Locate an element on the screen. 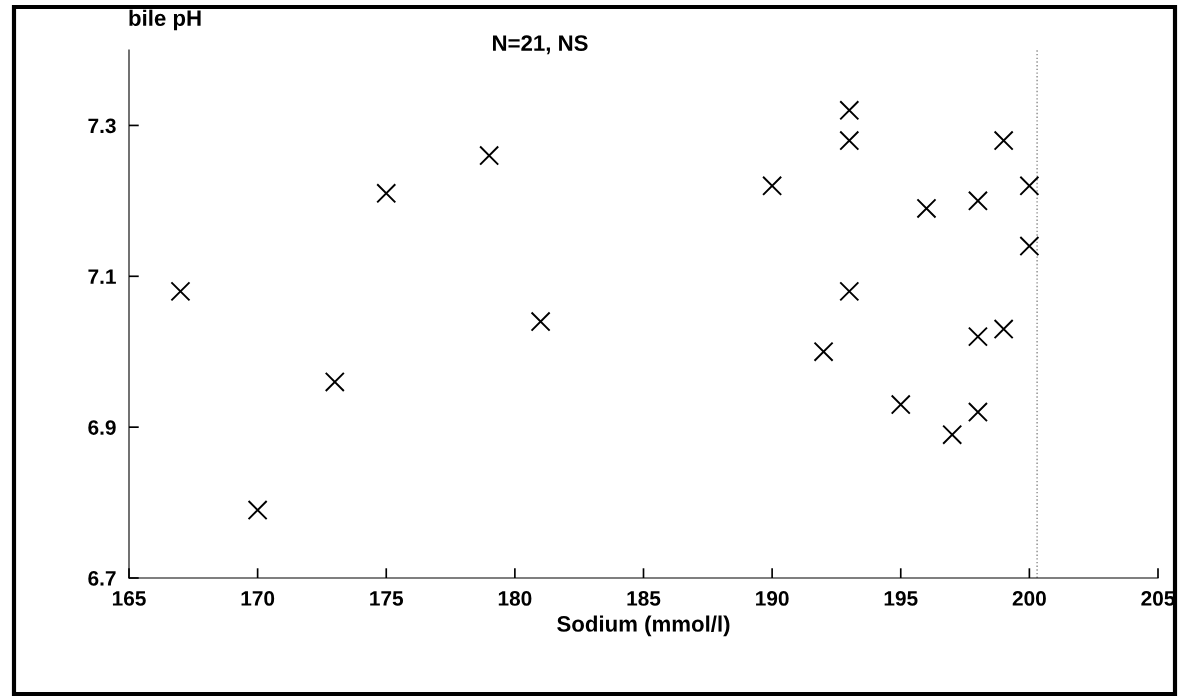  y-tick-label: 7.3 is located at coordinates (102, 126).